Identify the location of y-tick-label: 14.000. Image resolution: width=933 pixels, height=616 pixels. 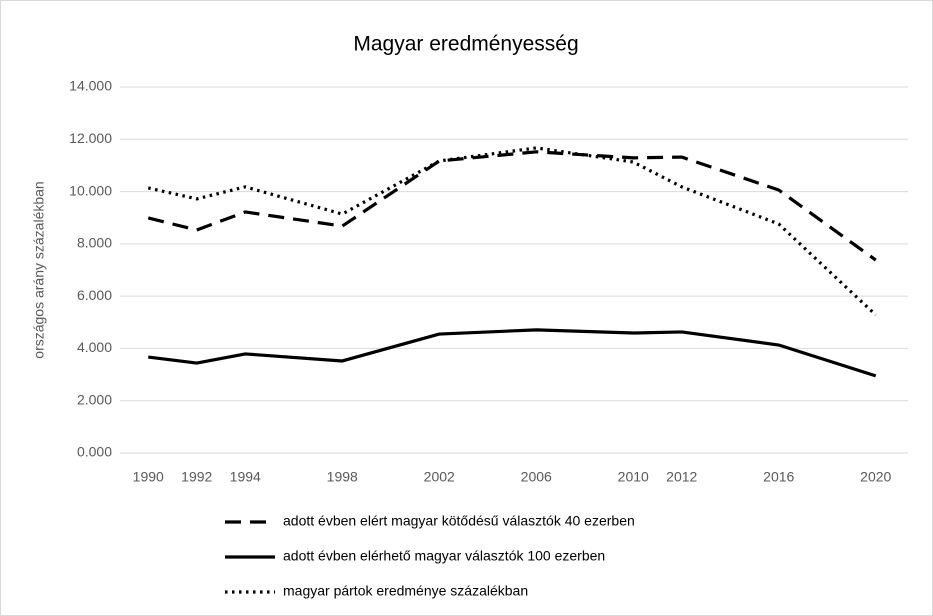
(90, 86).